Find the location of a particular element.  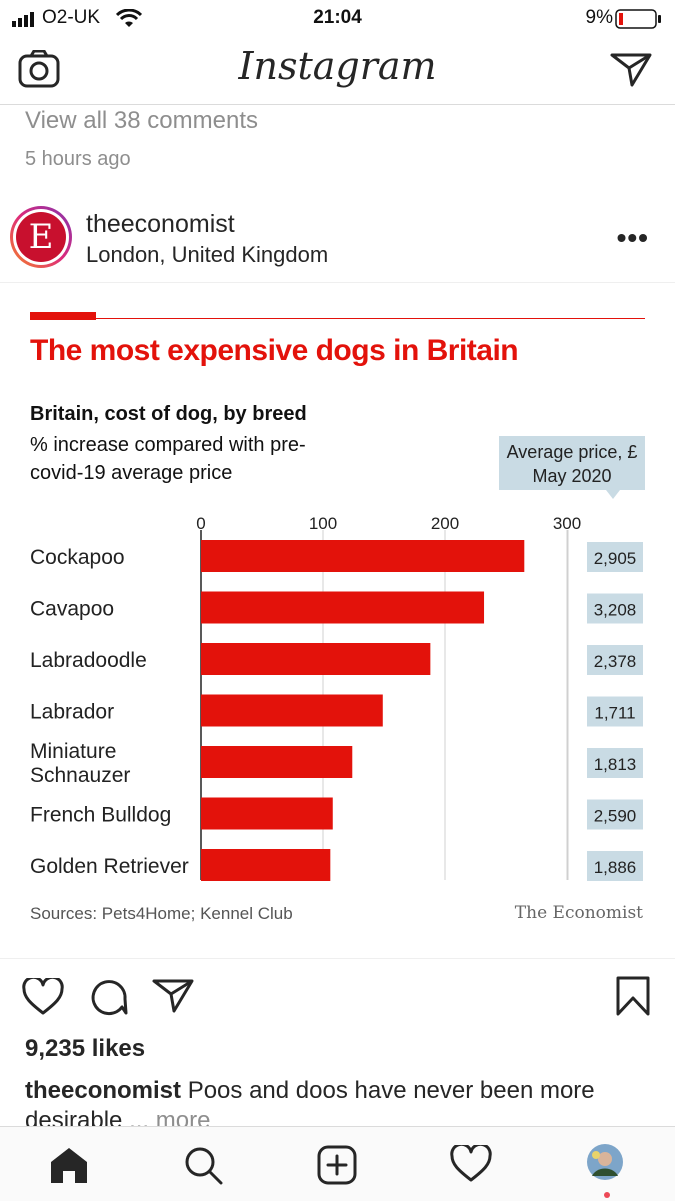

direct-message-icon is located at coordinates (631, 72).